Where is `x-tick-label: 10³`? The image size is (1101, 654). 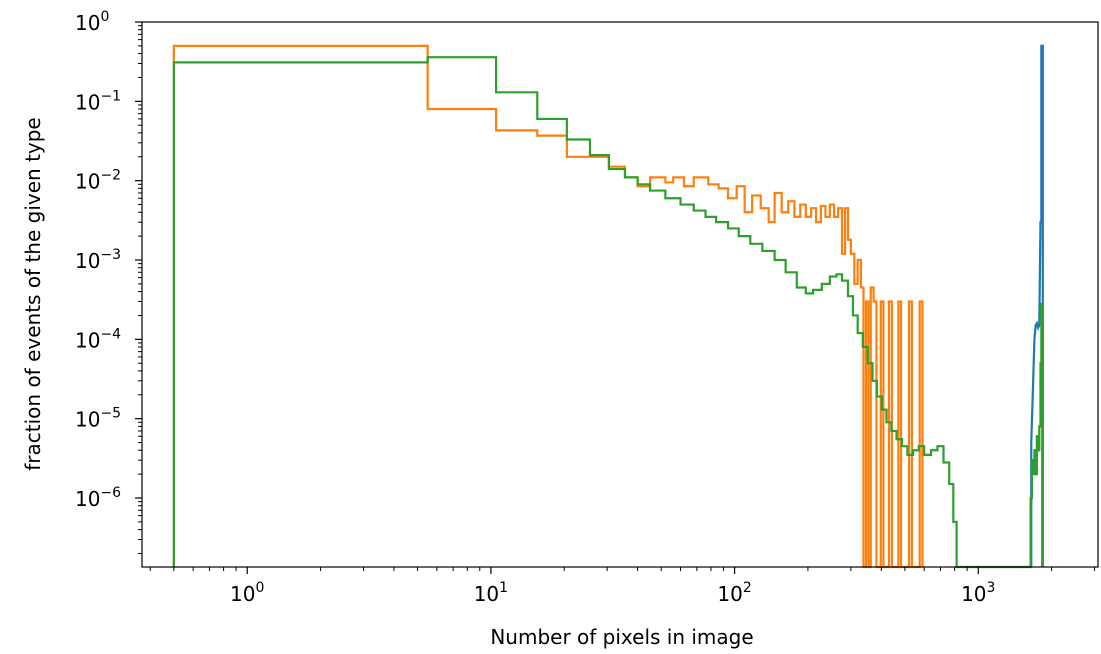
x-tick-label: 10³ is located at coordinates (978, 593).